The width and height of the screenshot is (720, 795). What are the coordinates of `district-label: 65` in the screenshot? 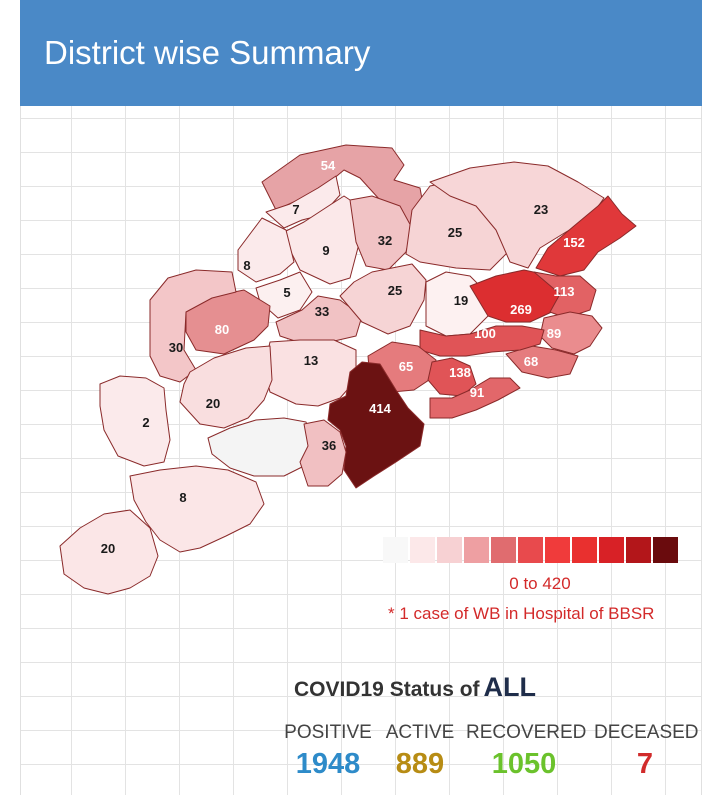 It's located at (406, 366).